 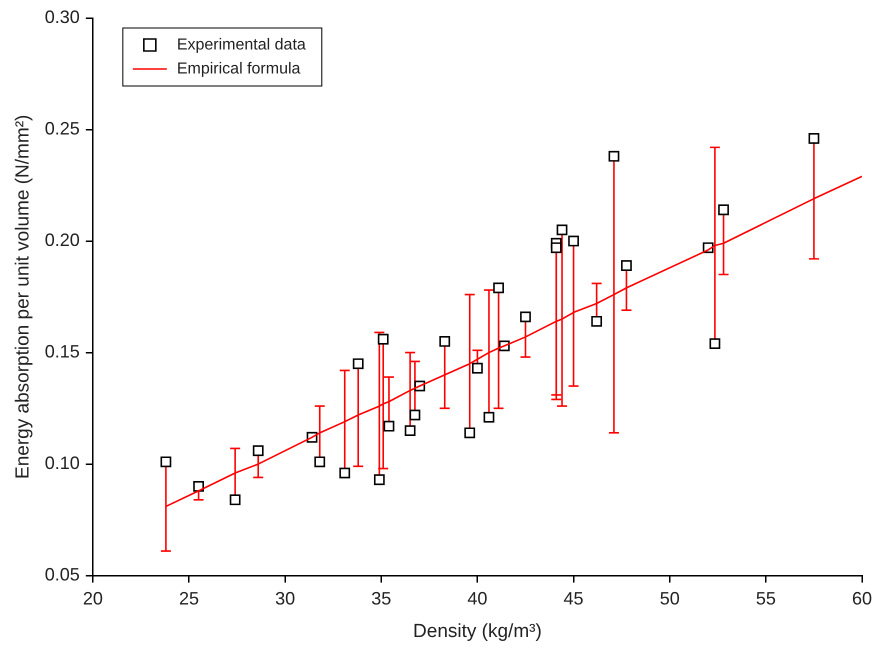 What do you see at coordinates (241, 45) in the screenshot?
I see `legend-label: Experimental data` at bounding box center [241, 45].